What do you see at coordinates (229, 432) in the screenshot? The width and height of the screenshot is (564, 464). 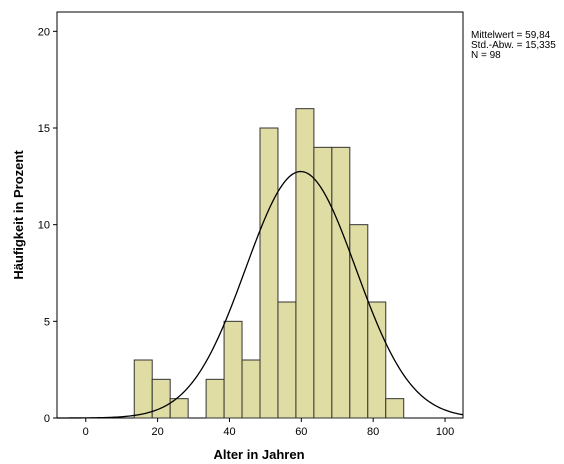 I see `x-tick-label: 40` at bounding box center [229, 432].